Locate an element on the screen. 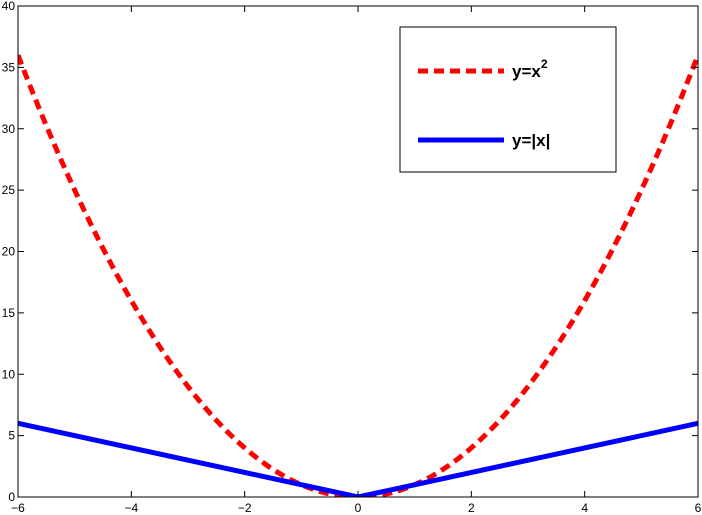 This screenshot has width=702, height=515. legend: y=x2 y=|x| is located at coordinates (508, 99).